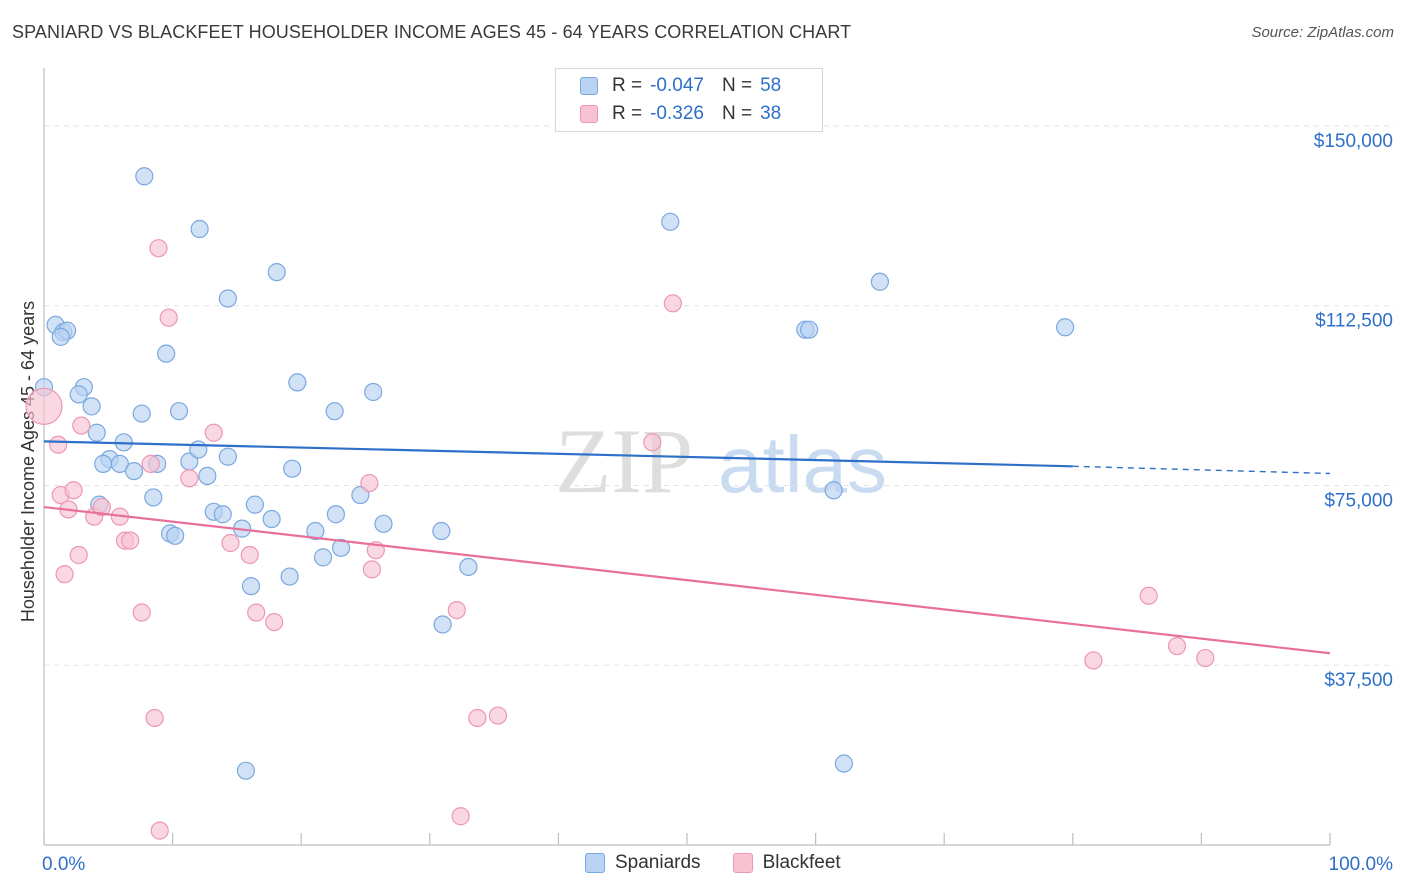 This screenshot has height=892, width=1406. I want to click on y-tick-label: $112,500, so click(1354, 321).